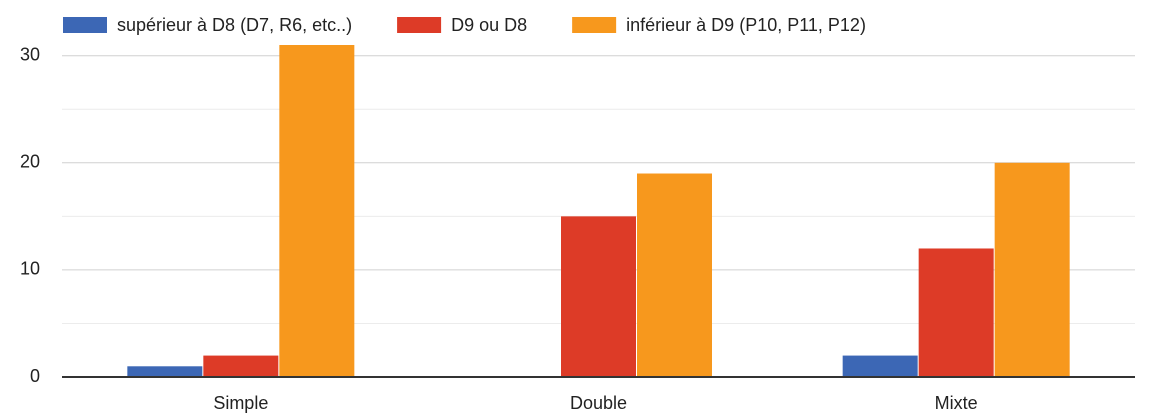 The height and width of the screenshot is (414, 1157). I want to click on y-tick-label: 10, so click(30, 269).